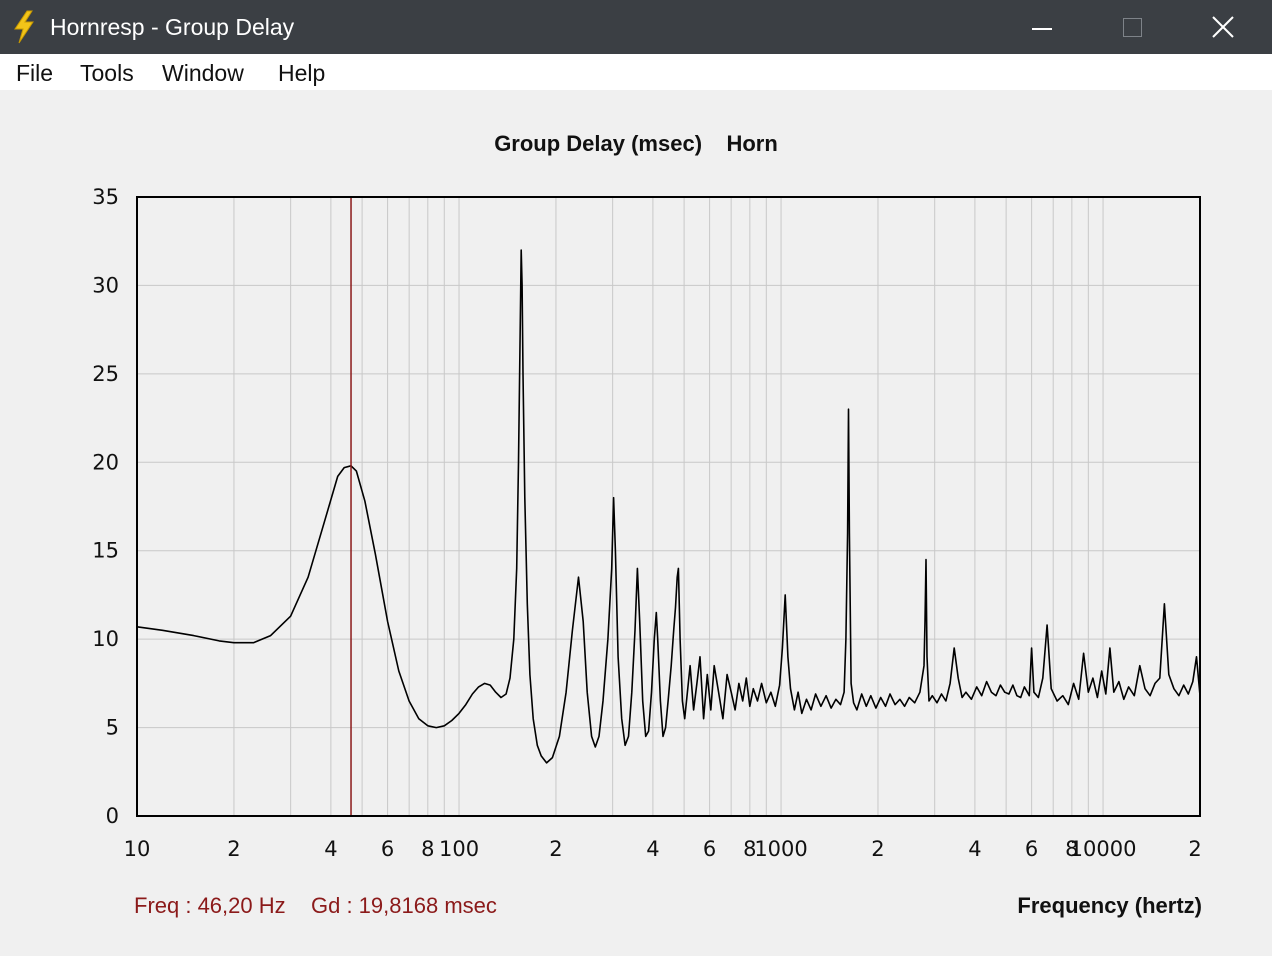  I want to click on gd-readout: Gd : 19,8168 msec, so click(404, 905).